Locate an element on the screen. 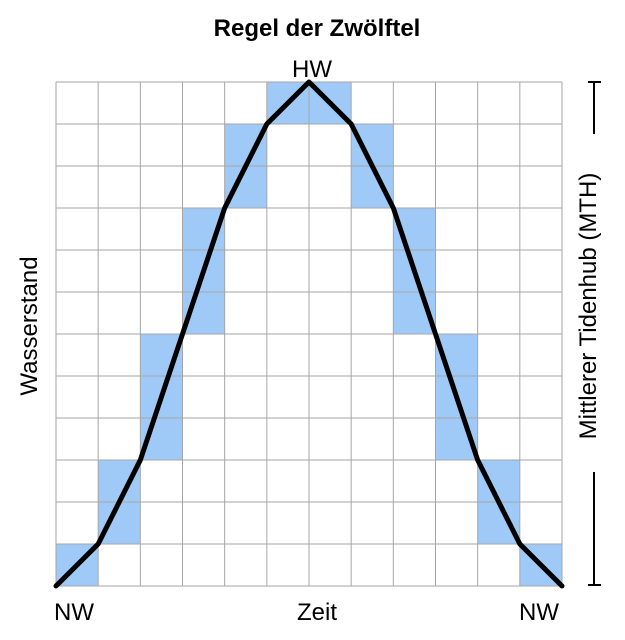  x-axis-label: Zeit is located at coordinates (317, 612).